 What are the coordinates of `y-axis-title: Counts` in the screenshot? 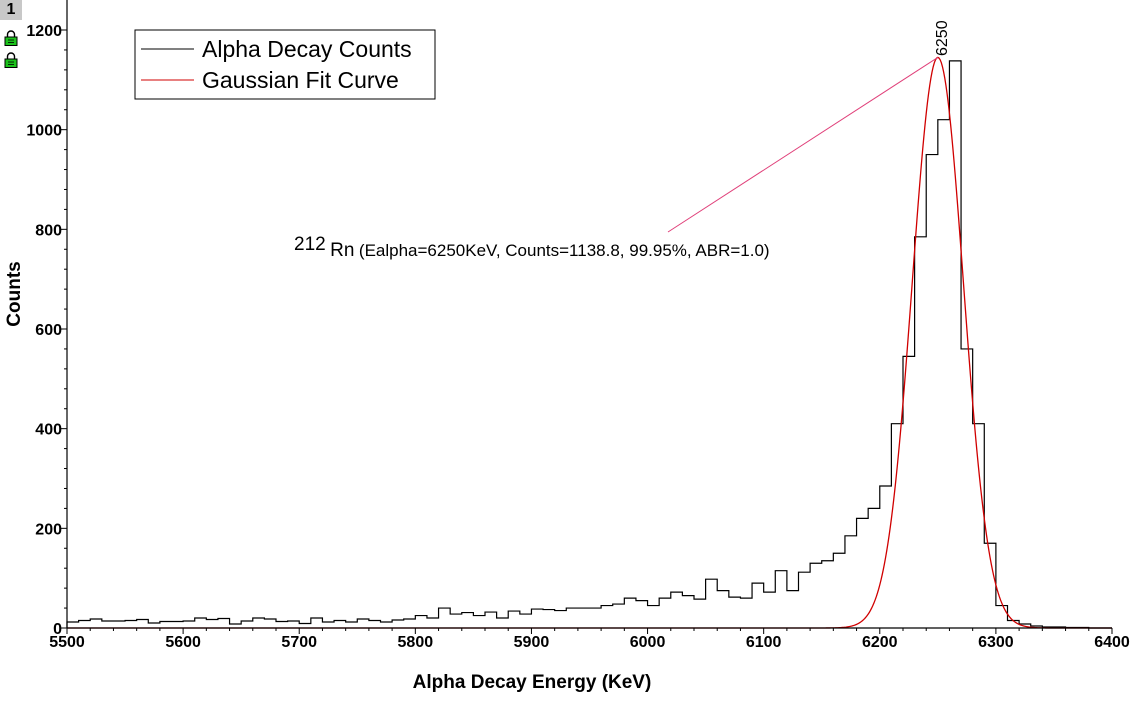 It's located at (14, 293).